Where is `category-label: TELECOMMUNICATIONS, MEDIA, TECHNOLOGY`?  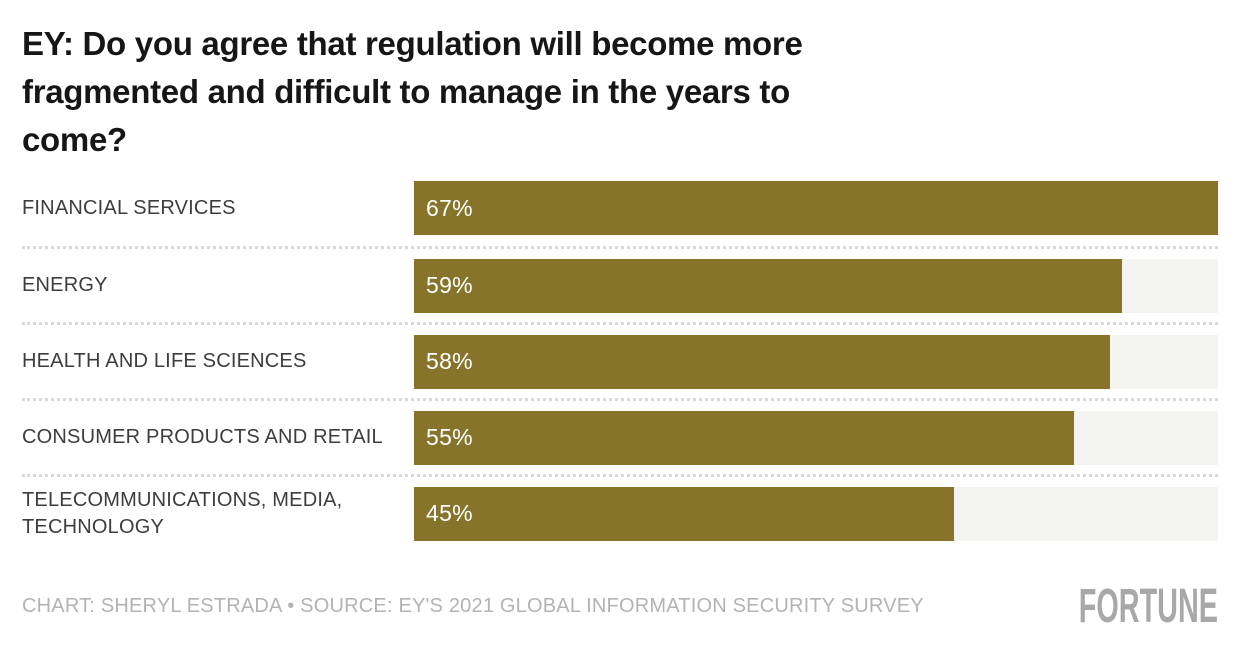 category-label: TELECOMMUNICATIONS, MEDIA, TECHNOLOGY is located at coordinates (182, 513).